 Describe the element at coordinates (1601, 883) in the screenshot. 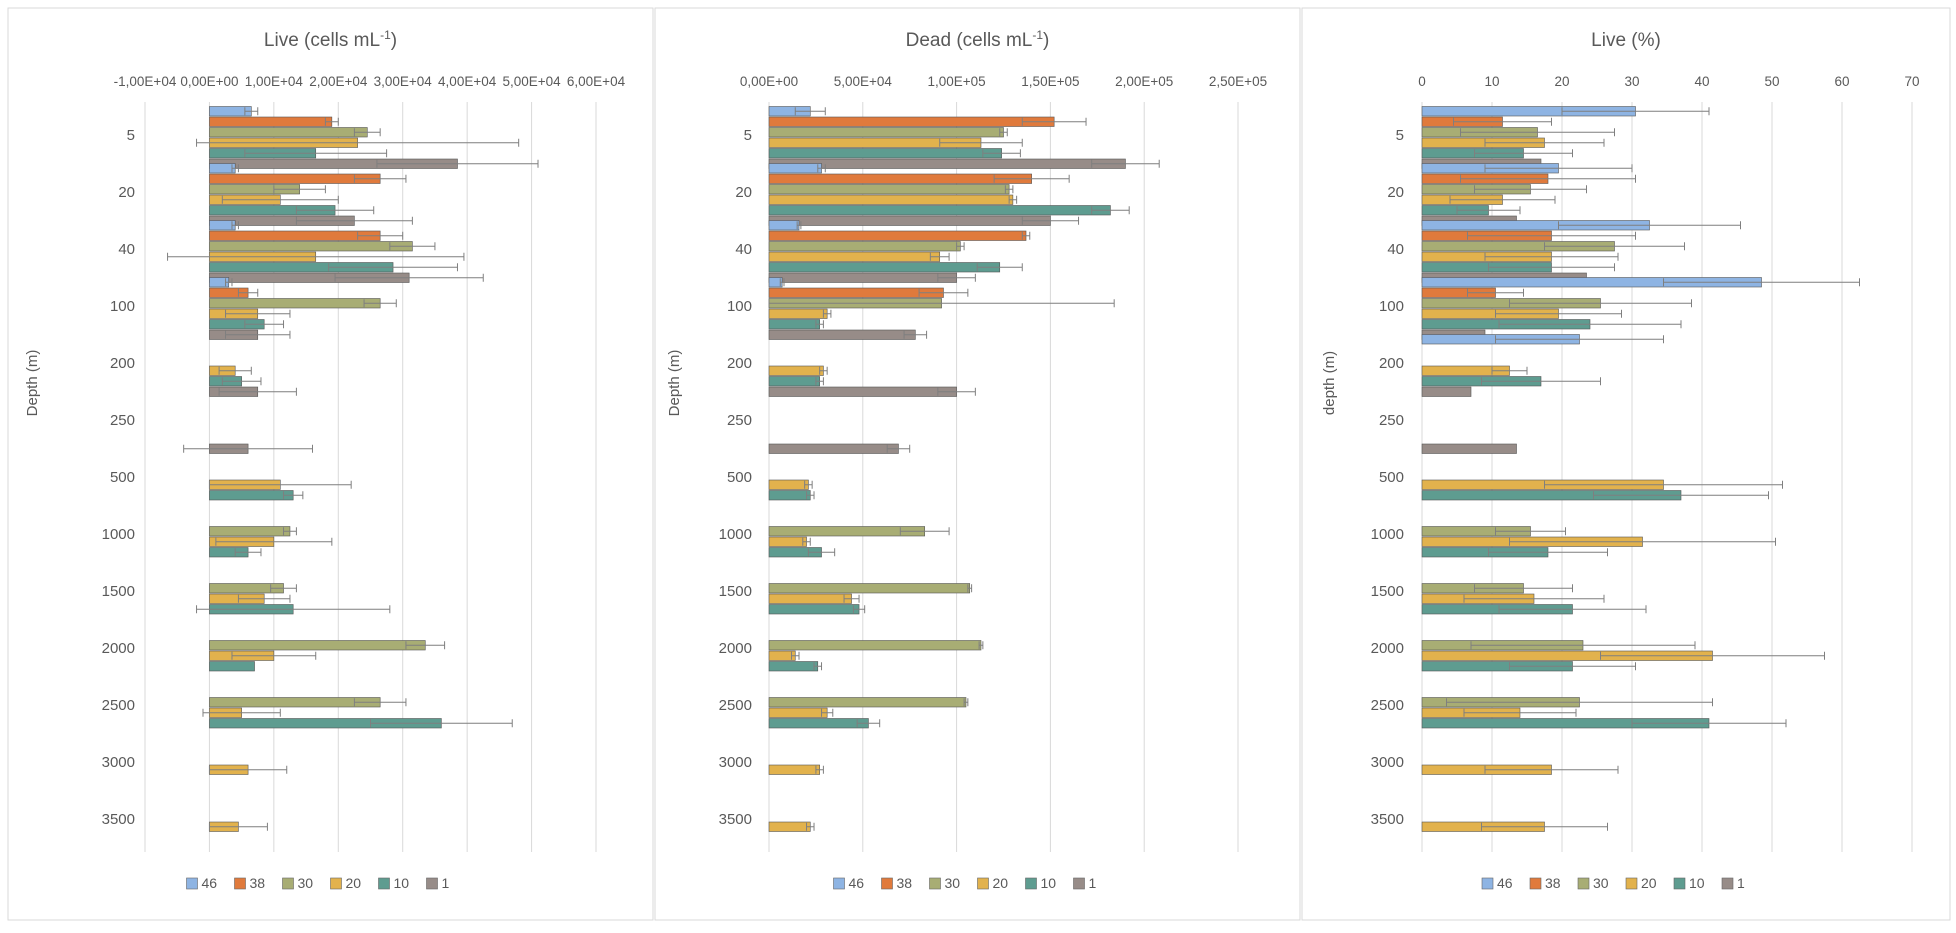

I see `legend-label: 30` at that location.